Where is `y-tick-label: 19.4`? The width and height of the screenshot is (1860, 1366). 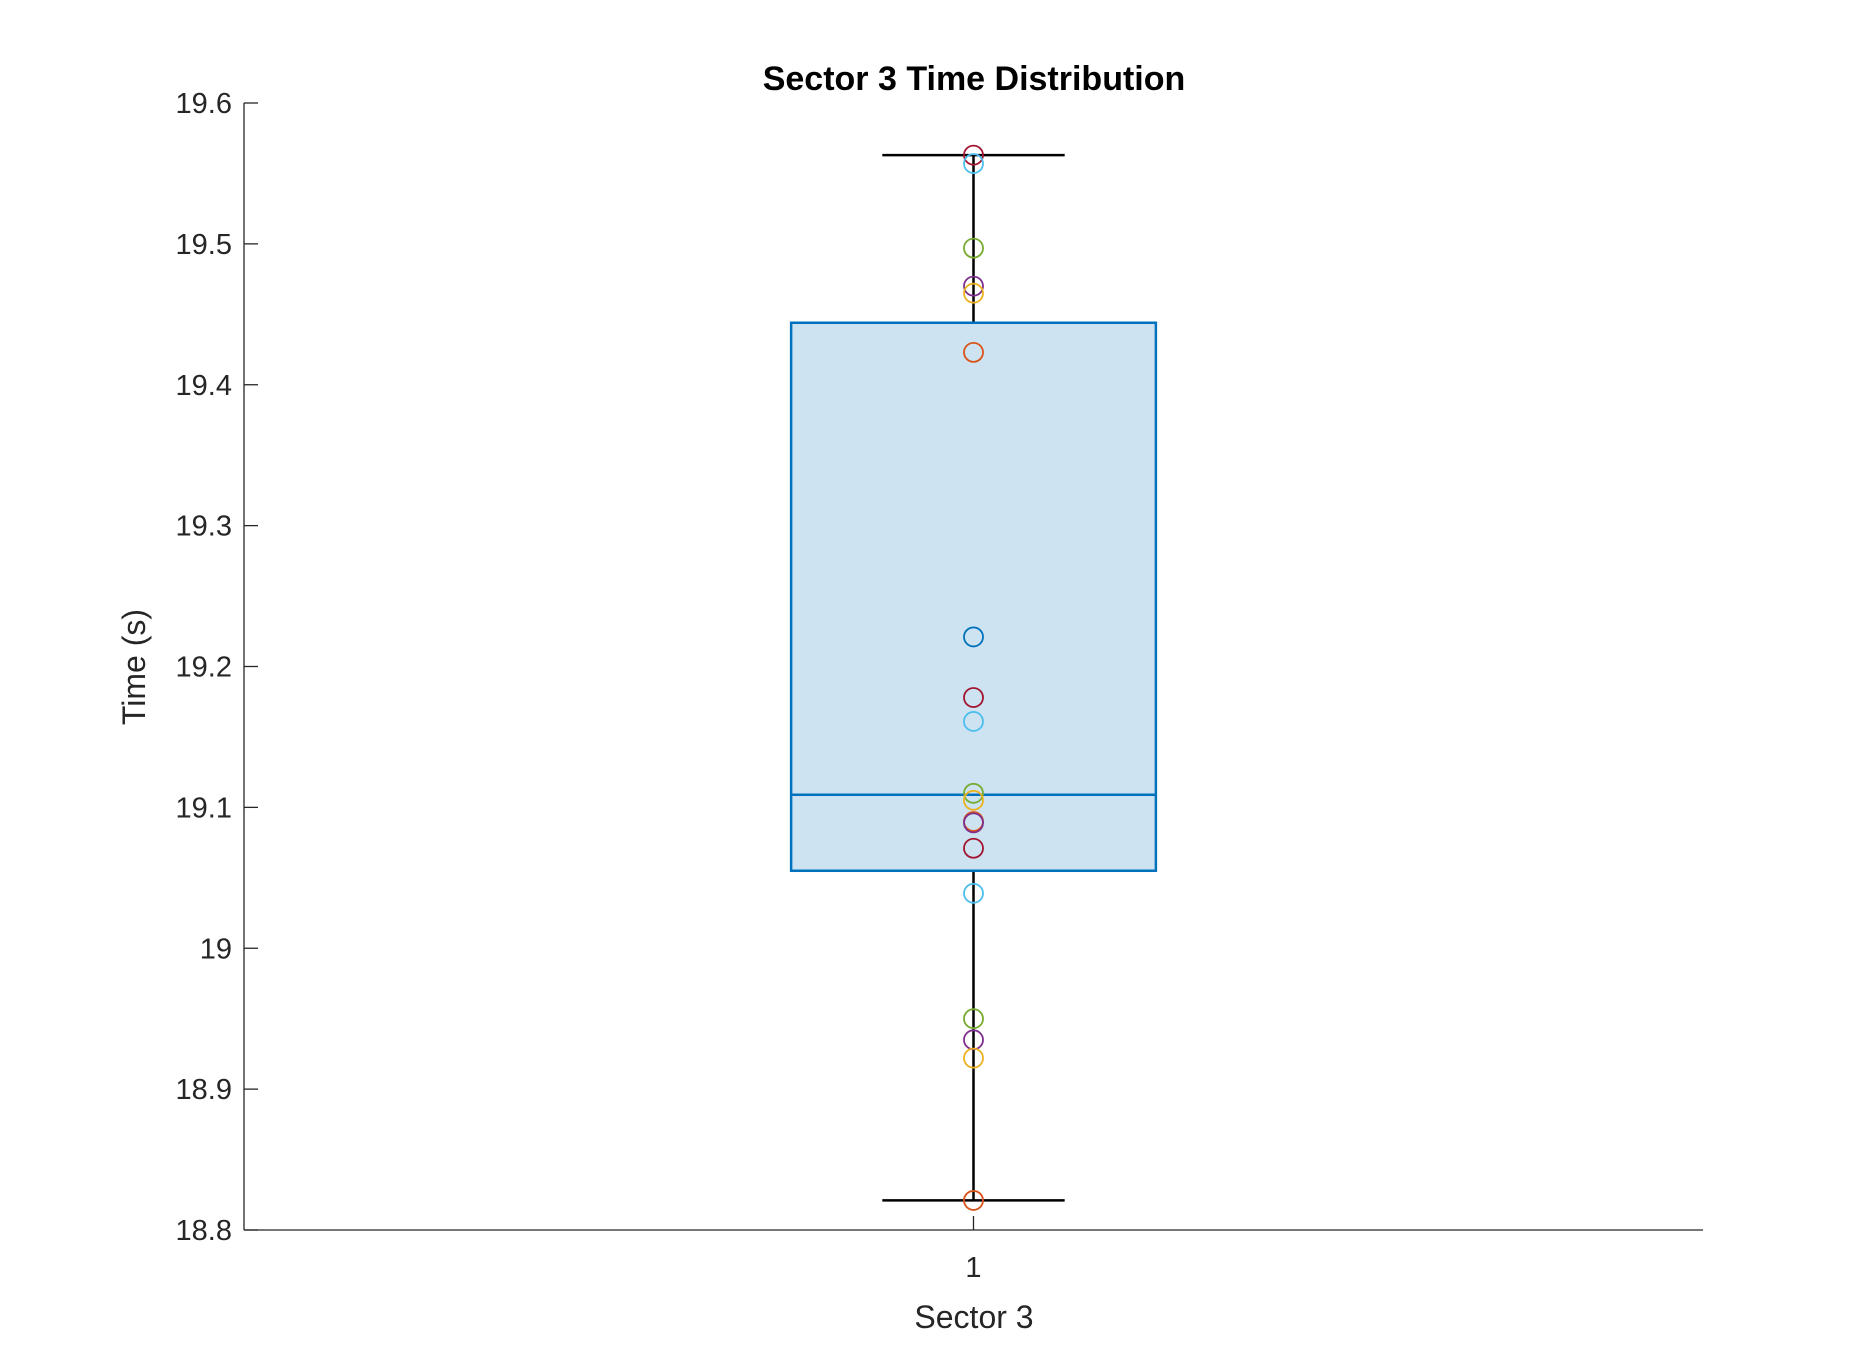
y-tick-label: 19.4 is located at coordinates (204, 386).